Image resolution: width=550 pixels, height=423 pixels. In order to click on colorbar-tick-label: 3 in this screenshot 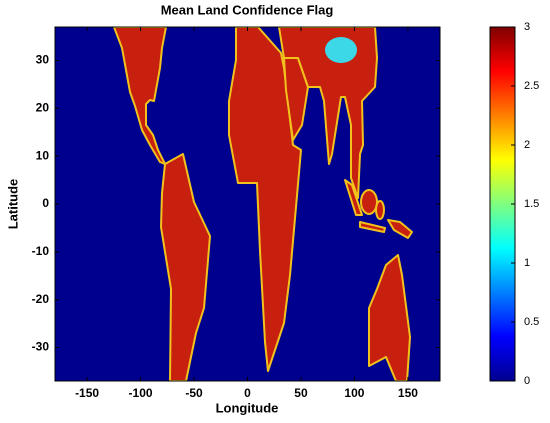, I will do `click(527, 27)`.